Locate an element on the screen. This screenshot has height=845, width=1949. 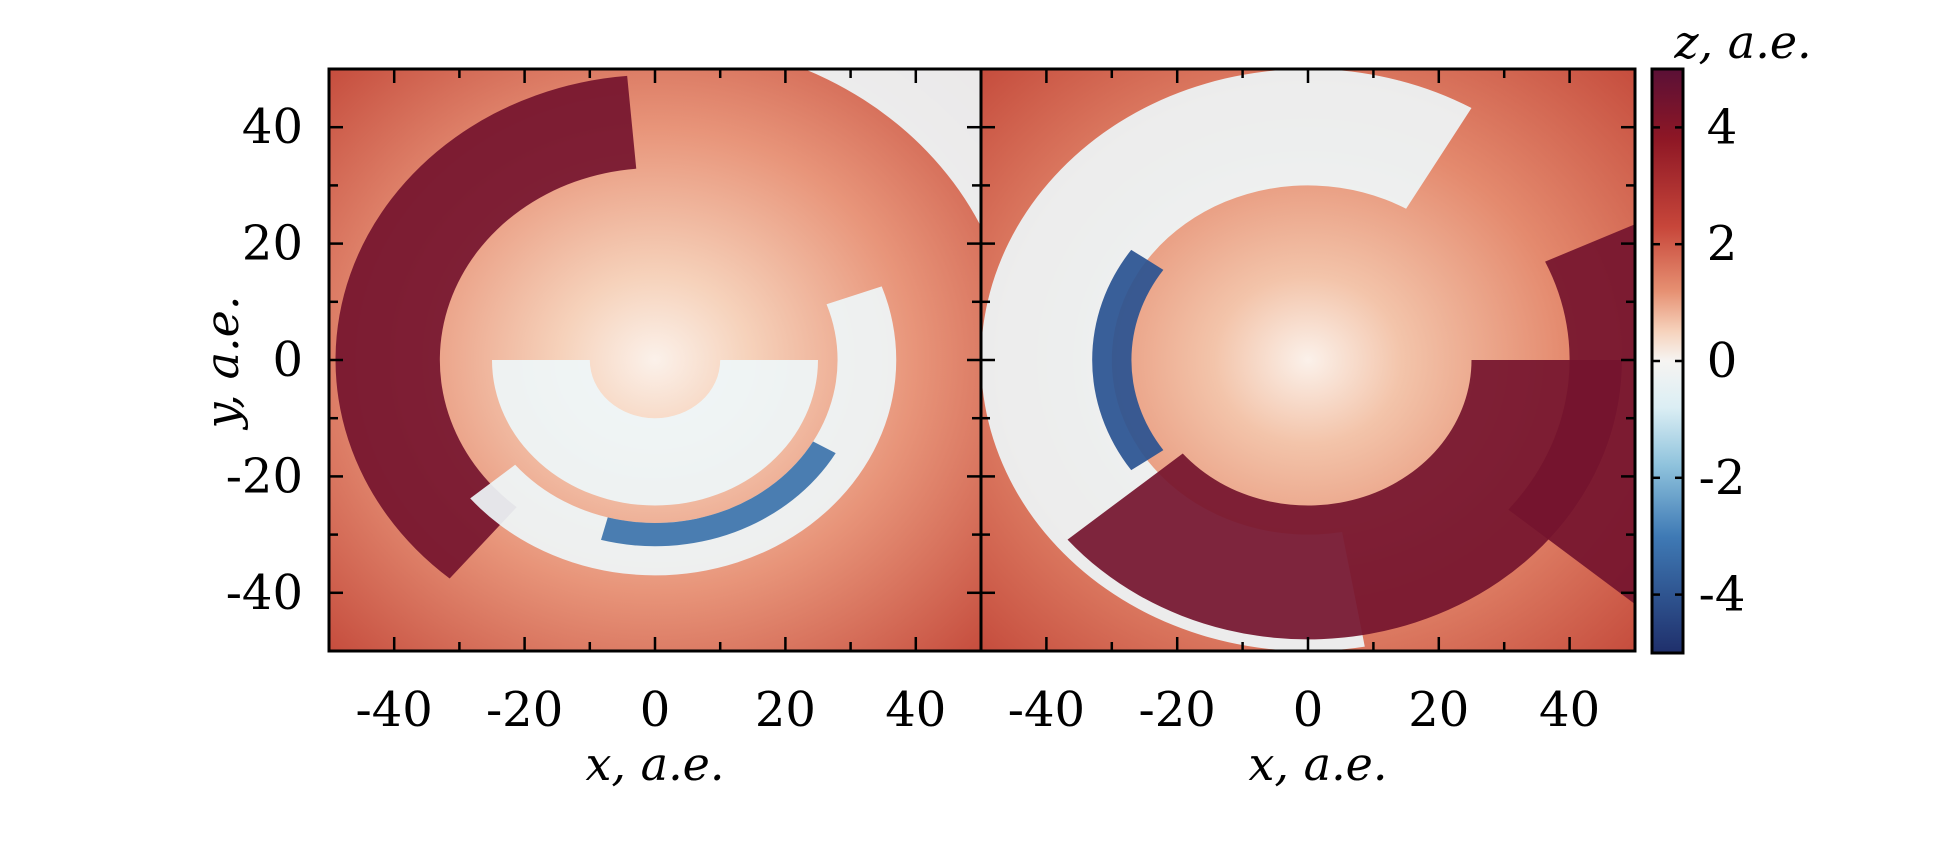
arc-inner-white-arcs is located at coordinates (655, 433).